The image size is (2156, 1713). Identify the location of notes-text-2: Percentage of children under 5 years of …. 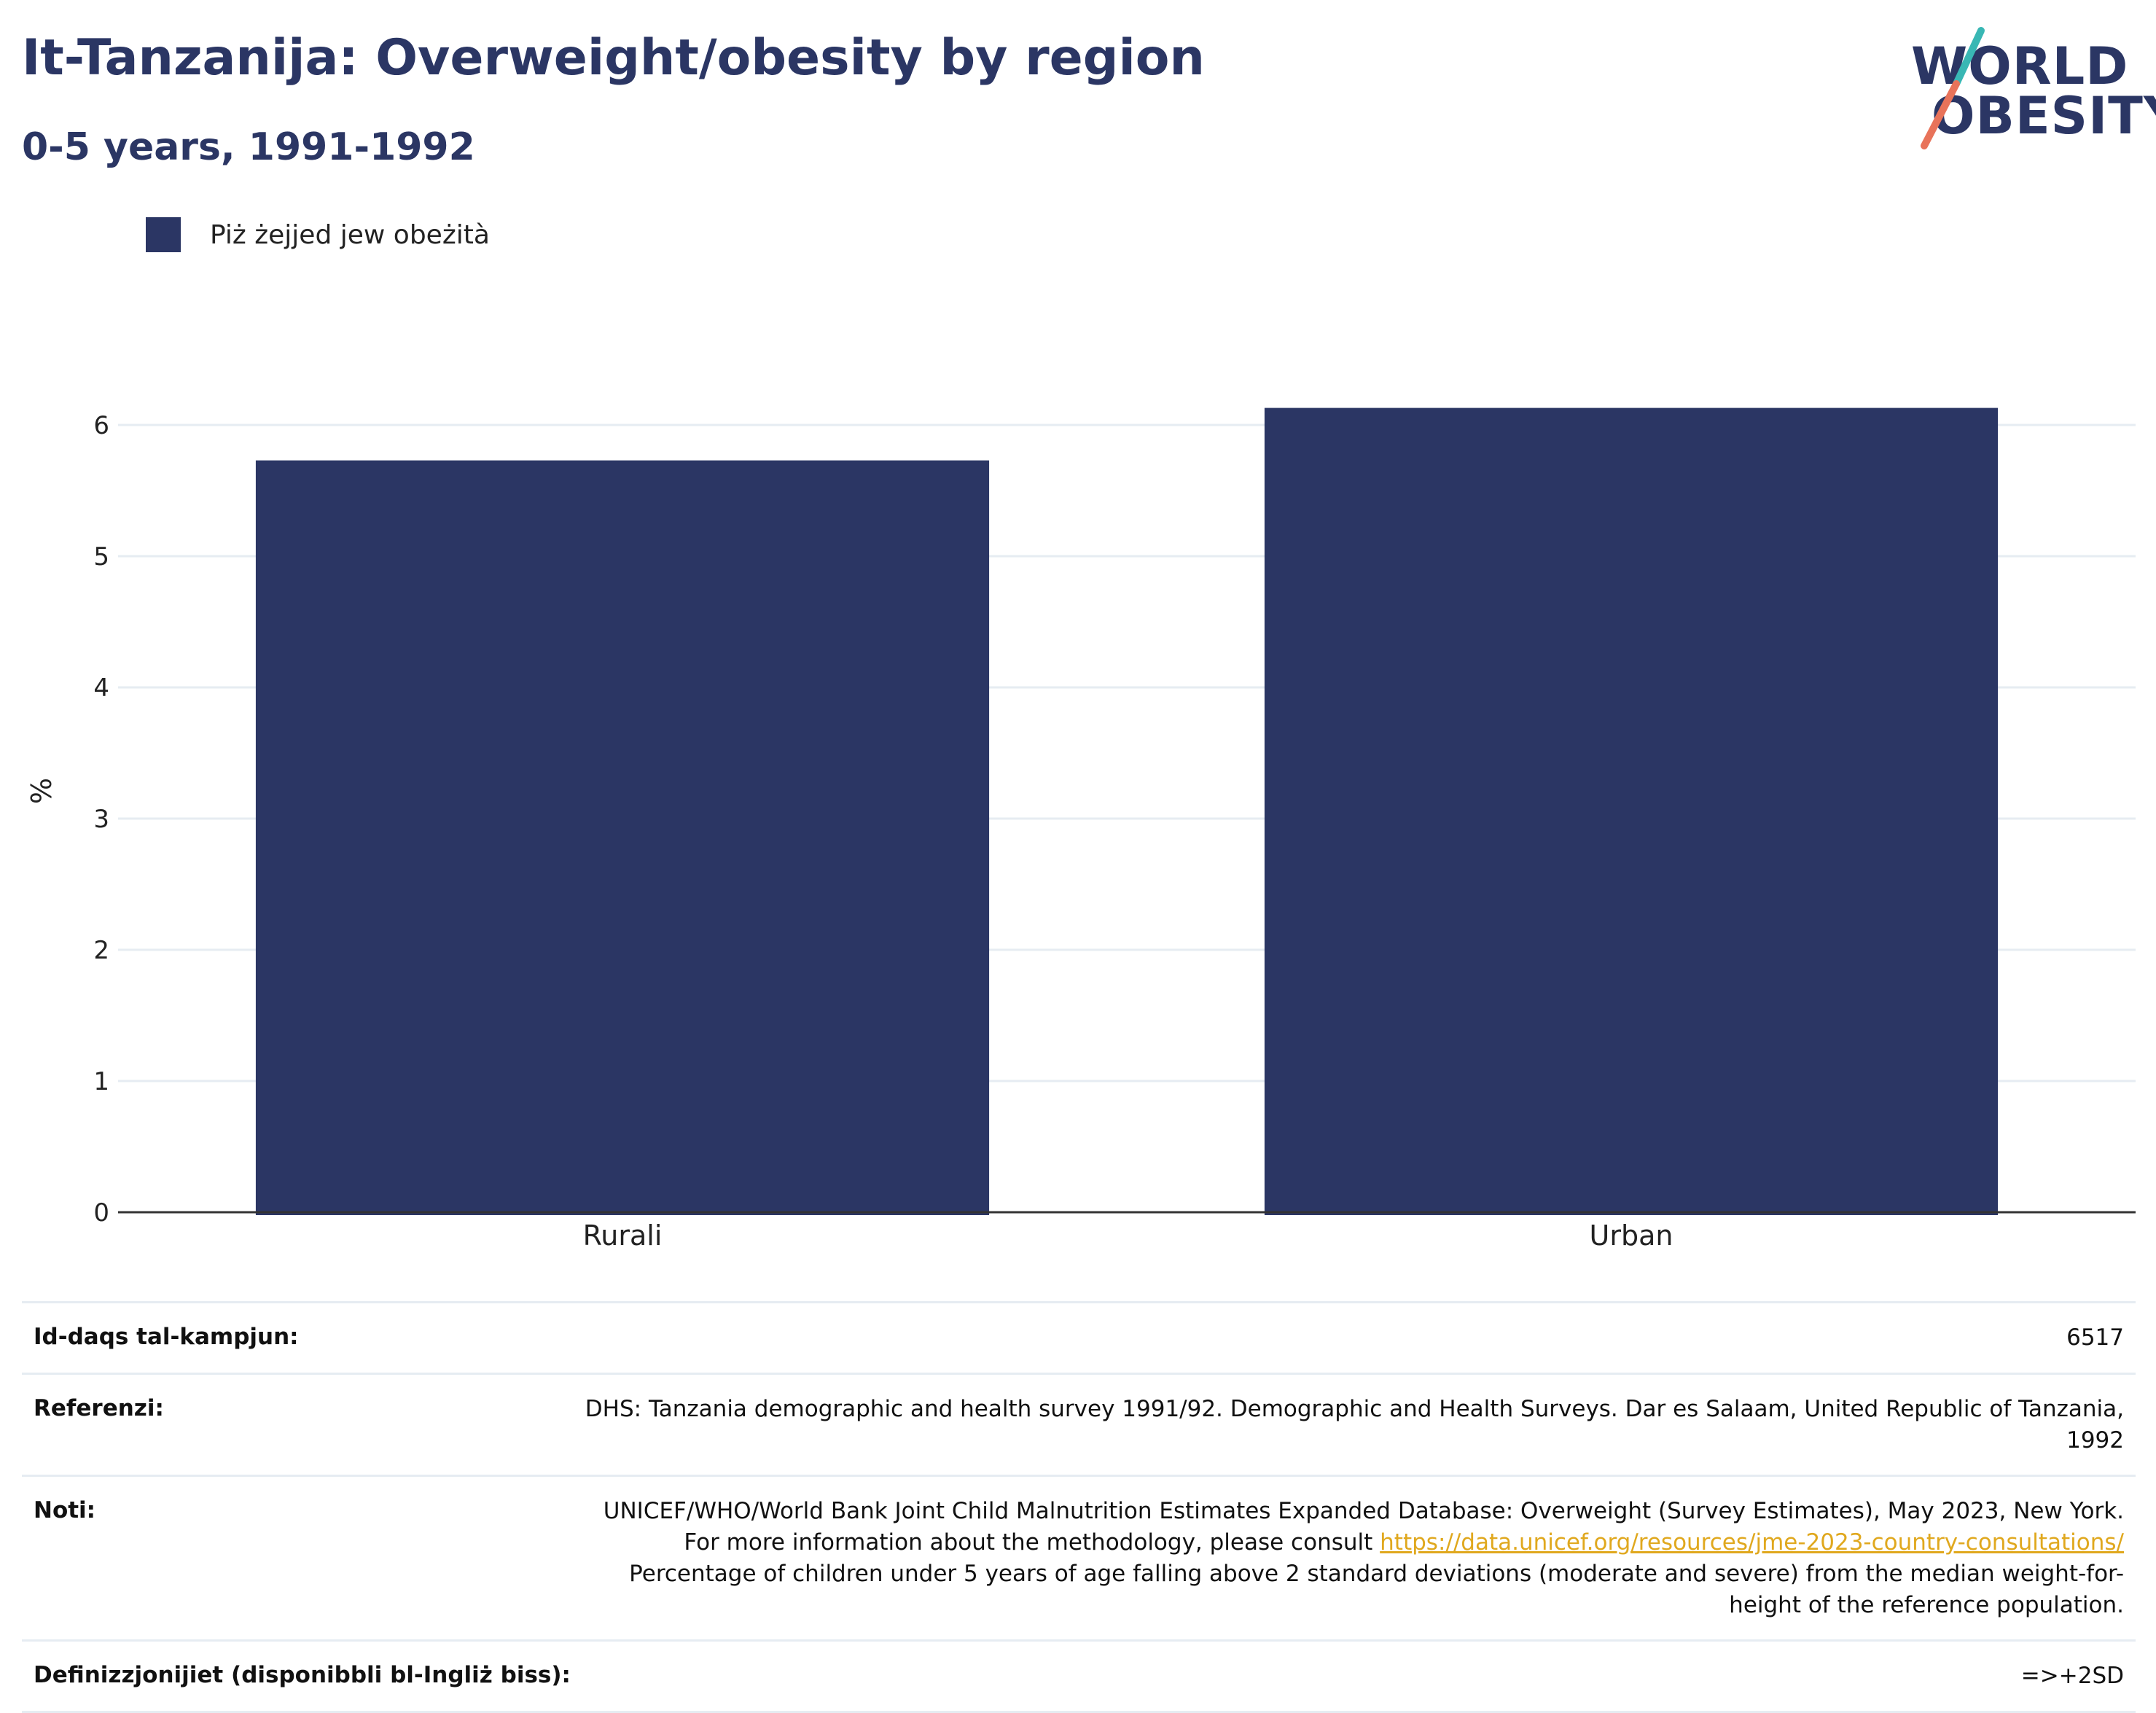
(1376, 1589).